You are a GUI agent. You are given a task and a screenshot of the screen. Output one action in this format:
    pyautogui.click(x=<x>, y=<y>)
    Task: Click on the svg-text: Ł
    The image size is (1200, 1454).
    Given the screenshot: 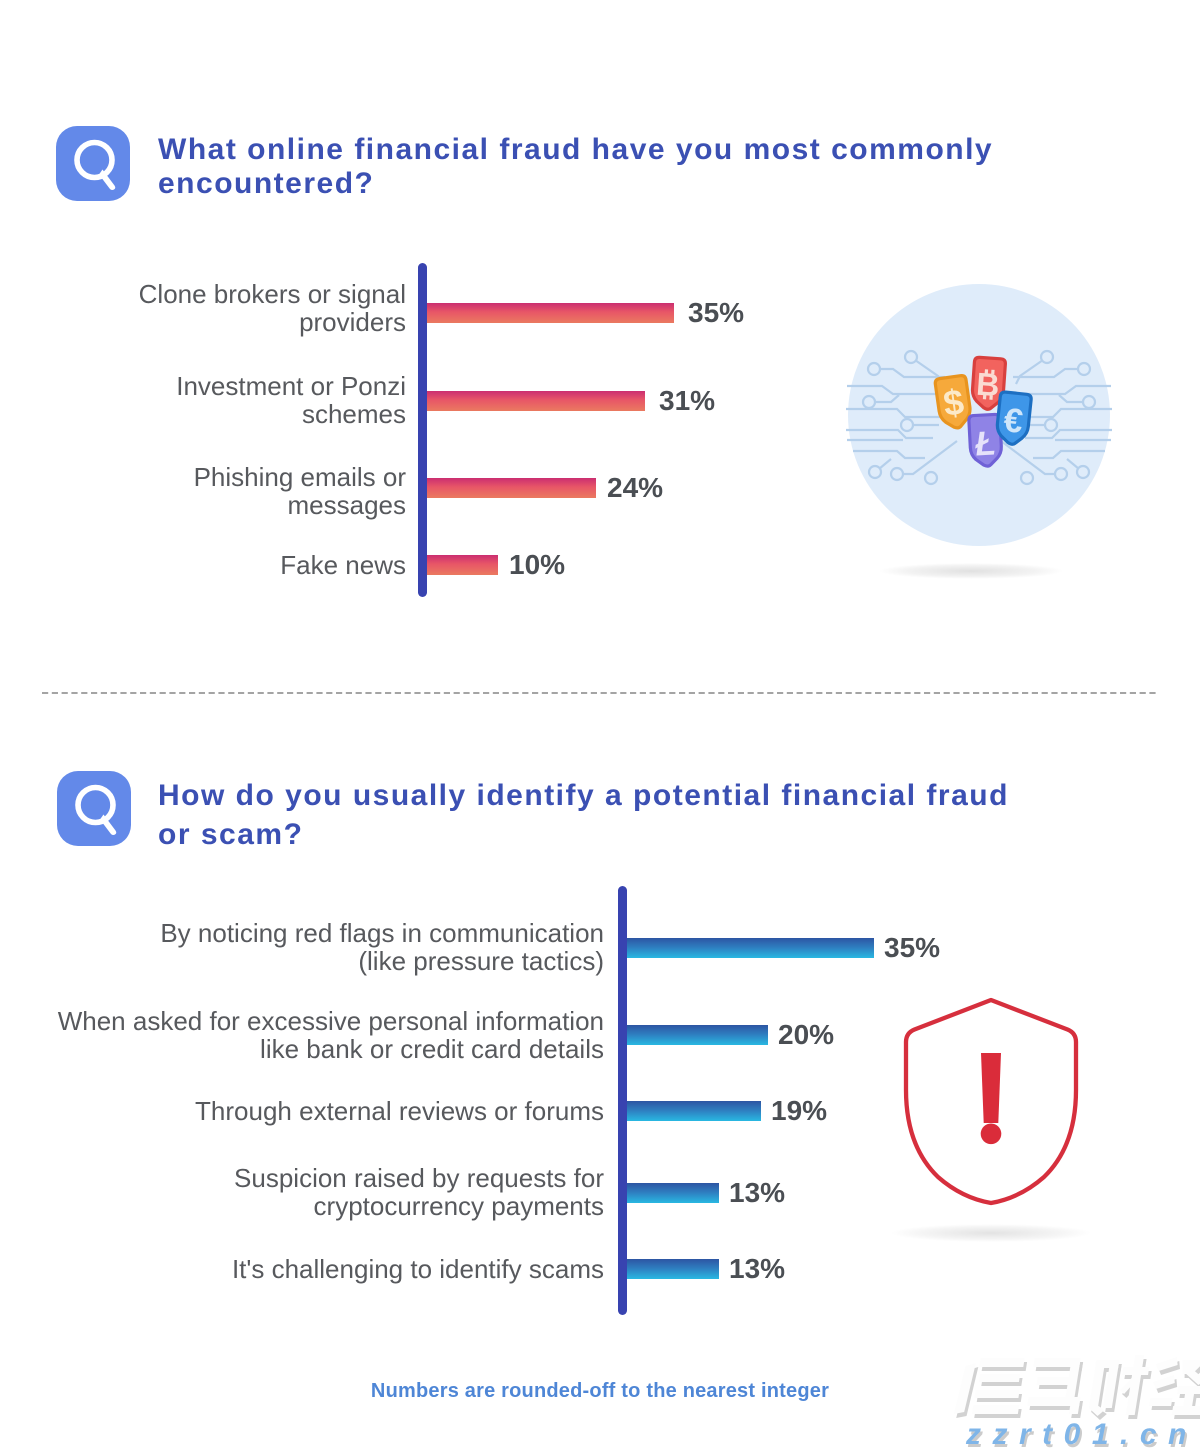 What is the action you would take?
    pyautogui.click(x=985, y=443)
    